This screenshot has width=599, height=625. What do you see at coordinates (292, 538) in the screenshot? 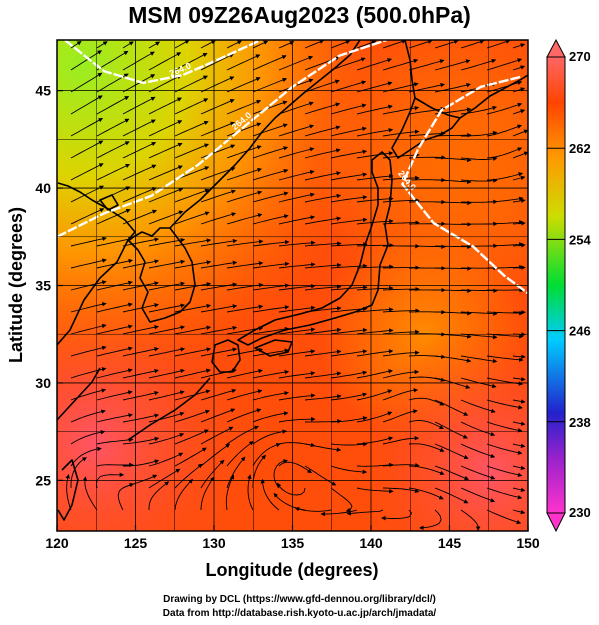
I see `x-axis-ticks: 120 125 130 135 140 145 150` at bounding box center [292, 538].